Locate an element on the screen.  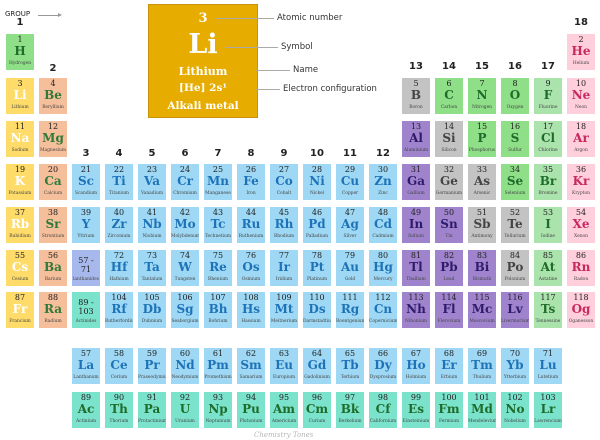
element-ta: 73 Ta Tantalum is located at coordinates (152, 268).